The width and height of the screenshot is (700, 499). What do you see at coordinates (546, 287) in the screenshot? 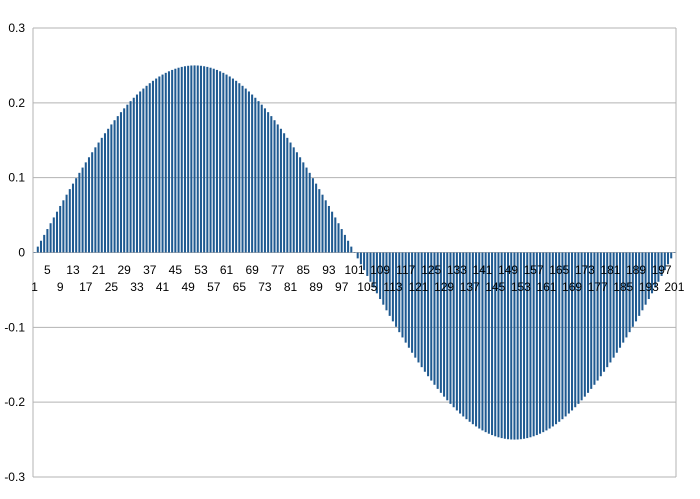
I see `x-tick-label: 161` at bounding box center [546, 287].